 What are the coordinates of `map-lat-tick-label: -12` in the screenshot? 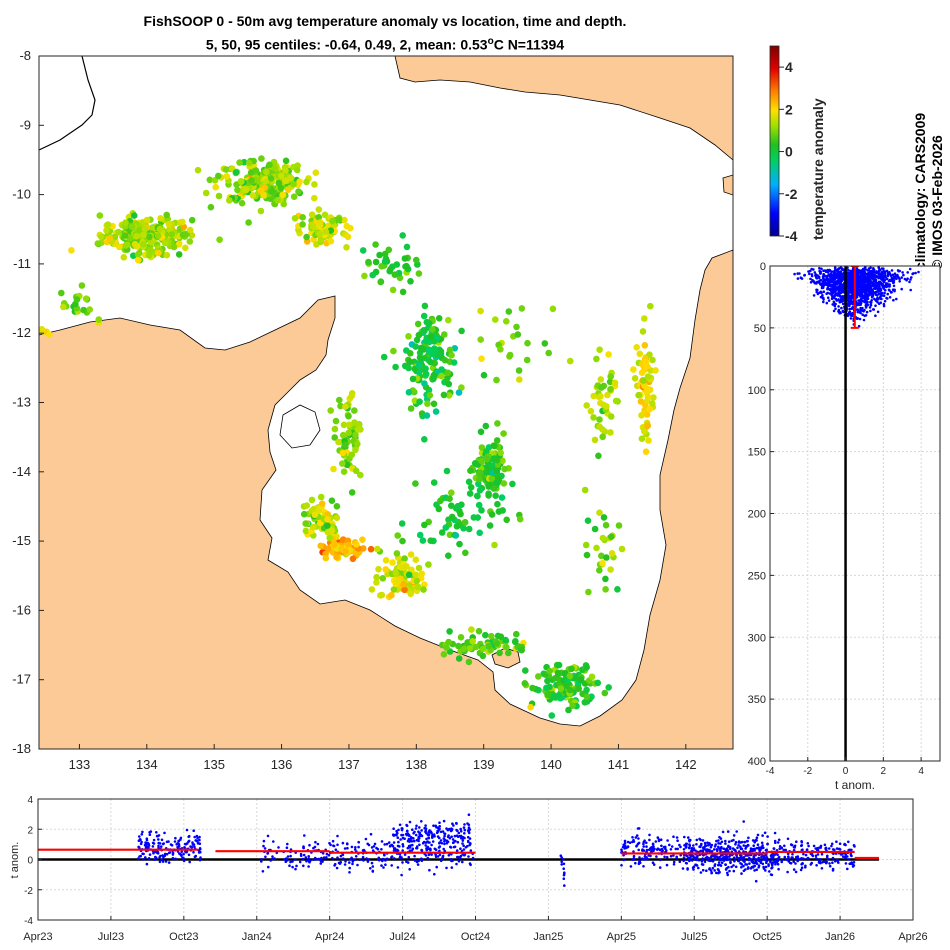 It's located at (21, 332).